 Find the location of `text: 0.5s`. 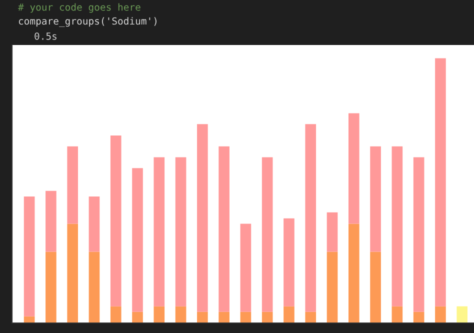

text: 0.5s is located at coordinates (45, 36).